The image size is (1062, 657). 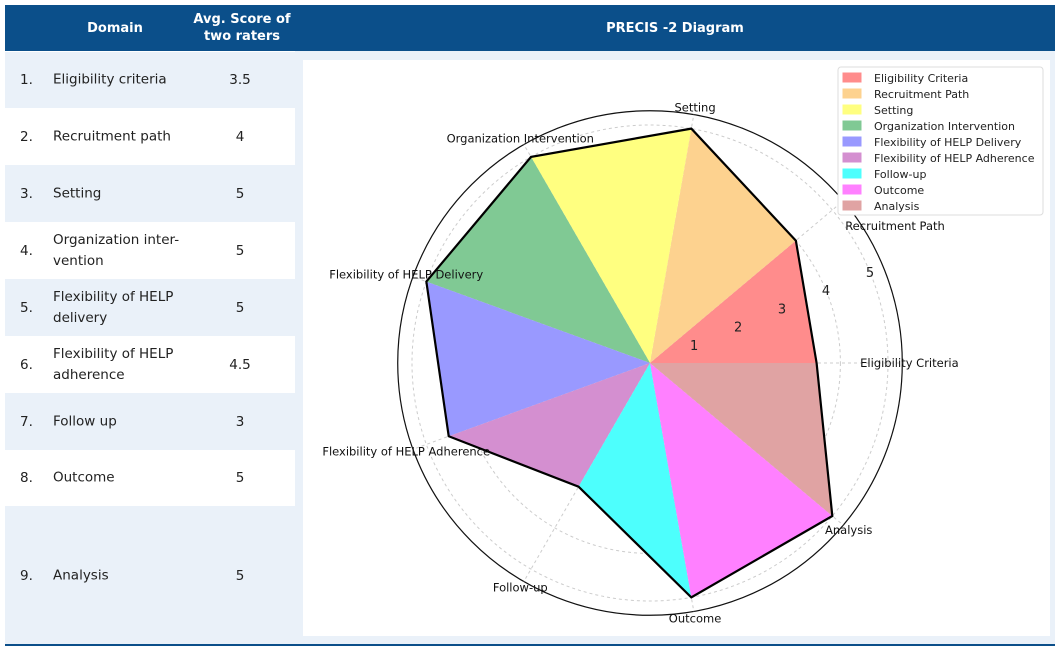 What do you see at coordinates (26, 364) in the screenshot?
I see `row-number: 6.` at bounding box center [26, 364].